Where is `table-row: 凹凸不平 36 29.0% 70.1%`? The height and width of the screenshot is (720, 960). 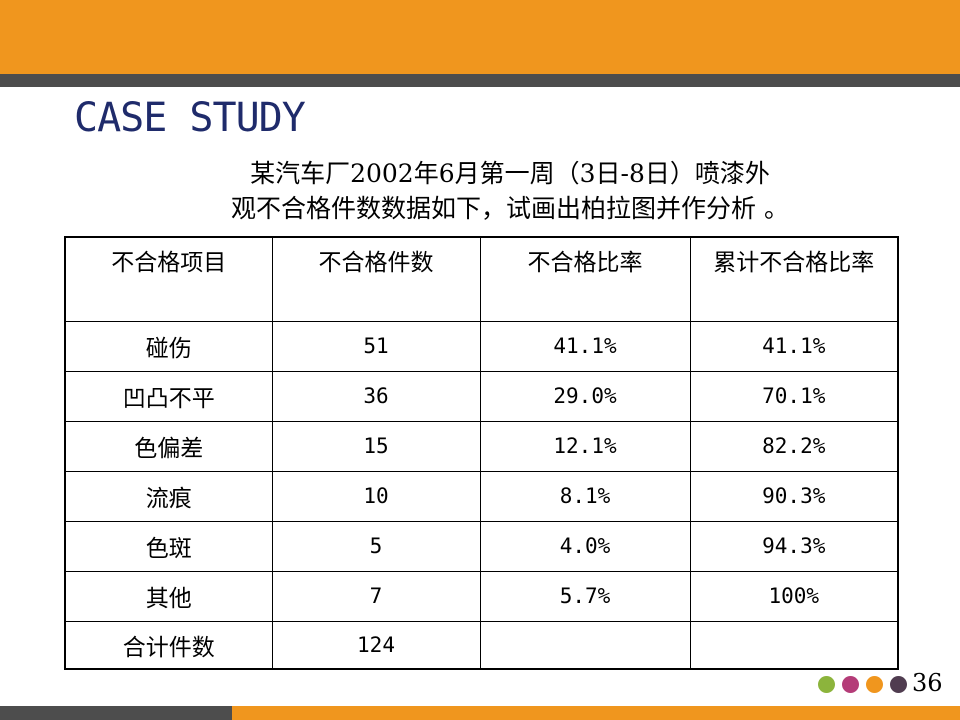 table-row: 凹凸不平 36 29.0% 70.1% is located at coordinates (481, 396).